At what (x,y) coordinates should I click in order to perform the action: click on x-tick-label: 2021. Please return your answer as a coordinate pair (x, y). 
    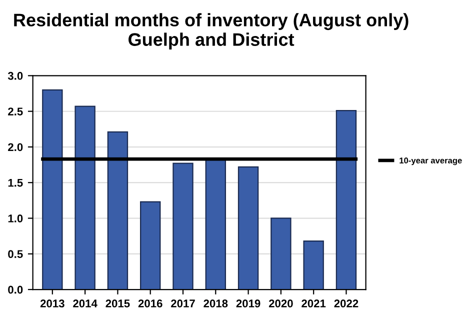
    Looking at the image, I should click on (314, 304).